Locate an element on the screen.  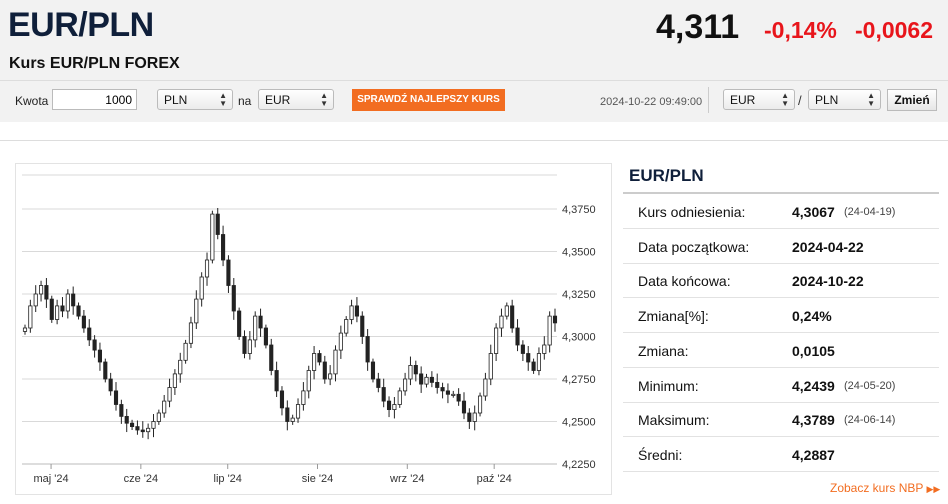
current-price: 4,311 is located at coordinates (698, 27).